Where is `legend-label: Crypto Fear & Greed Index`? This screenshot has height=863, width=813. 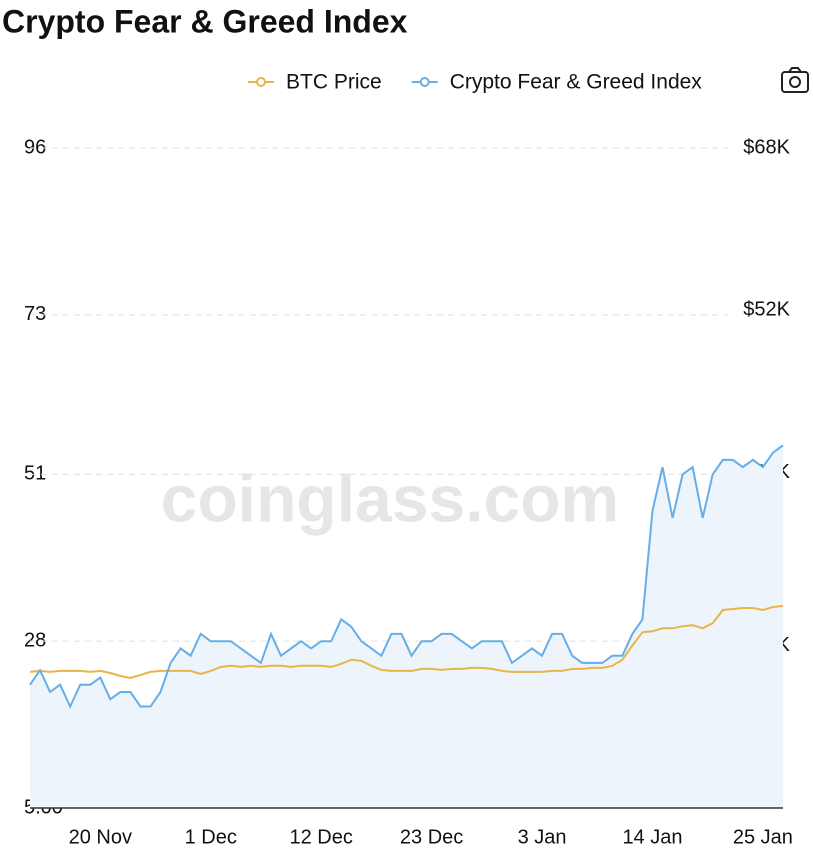 legend-label: Crypto Fear & Greed Index is located at coordinates (576, 82).